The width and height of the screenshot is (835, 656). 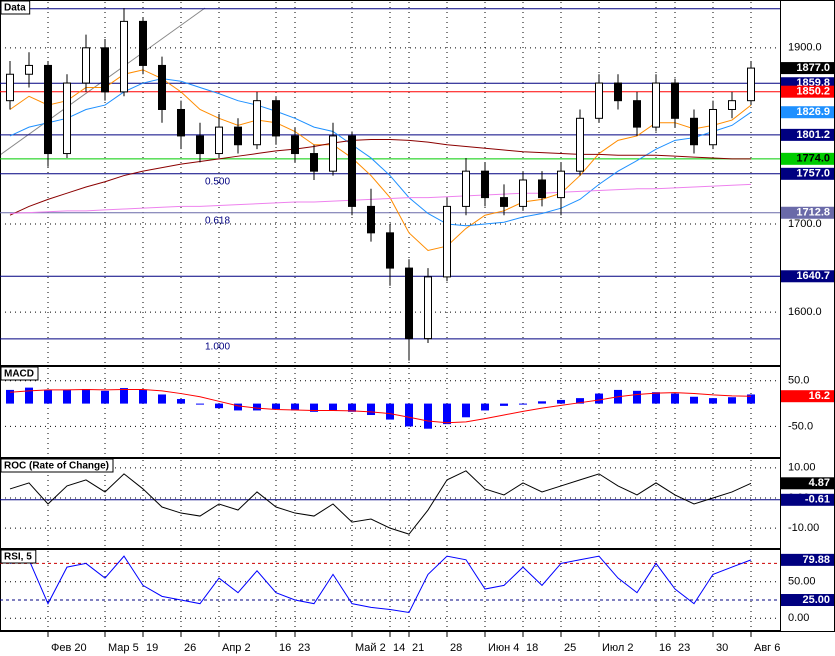 What do you see at coordinates (813, 276) in the screenshot?
I see `value-box-label: 1640.7` at bounding box center [813, 276].